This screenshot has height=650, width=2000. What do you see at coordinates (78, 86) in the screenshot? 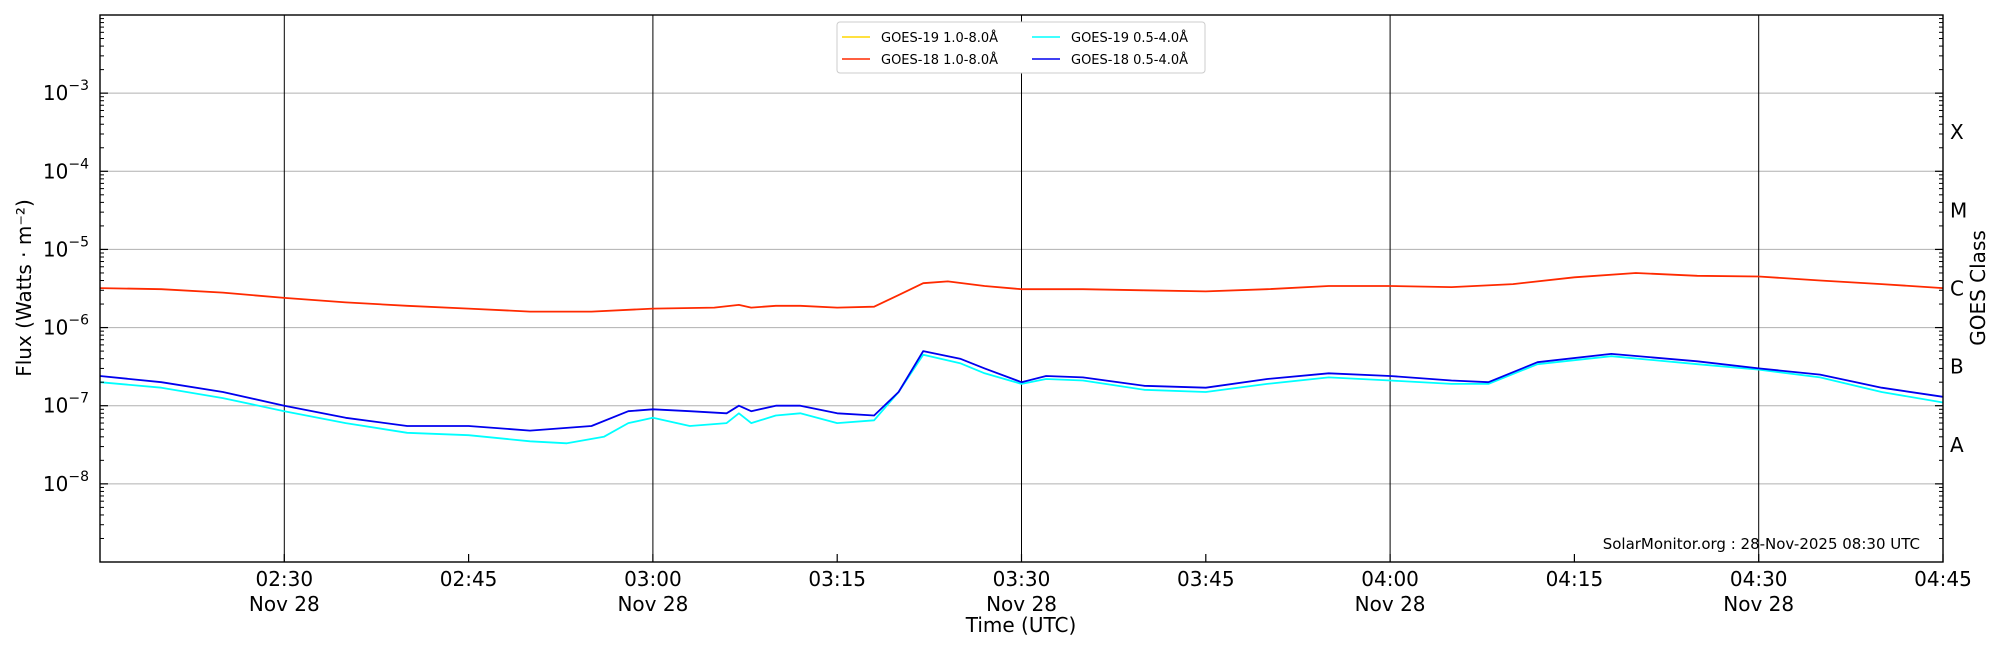
I see `y-tick-exponent: −3` at bounding box center [78, 86].